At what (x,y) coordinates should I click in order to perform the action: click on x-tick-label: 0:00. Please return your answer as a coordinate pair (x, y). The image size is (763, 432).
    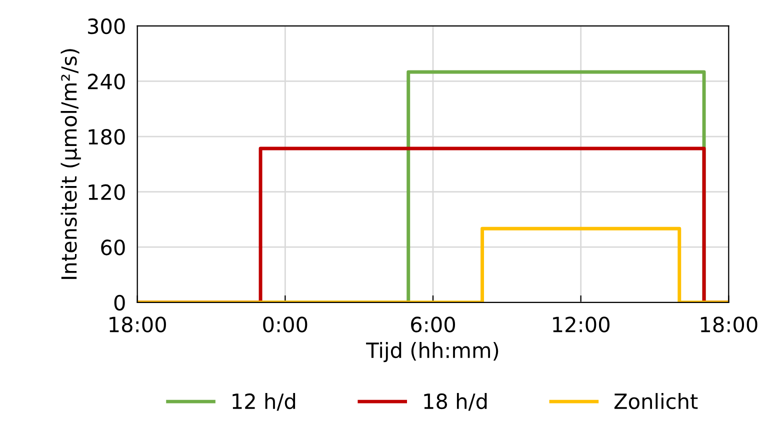
    Looking at the image, I should click on (285, 324).